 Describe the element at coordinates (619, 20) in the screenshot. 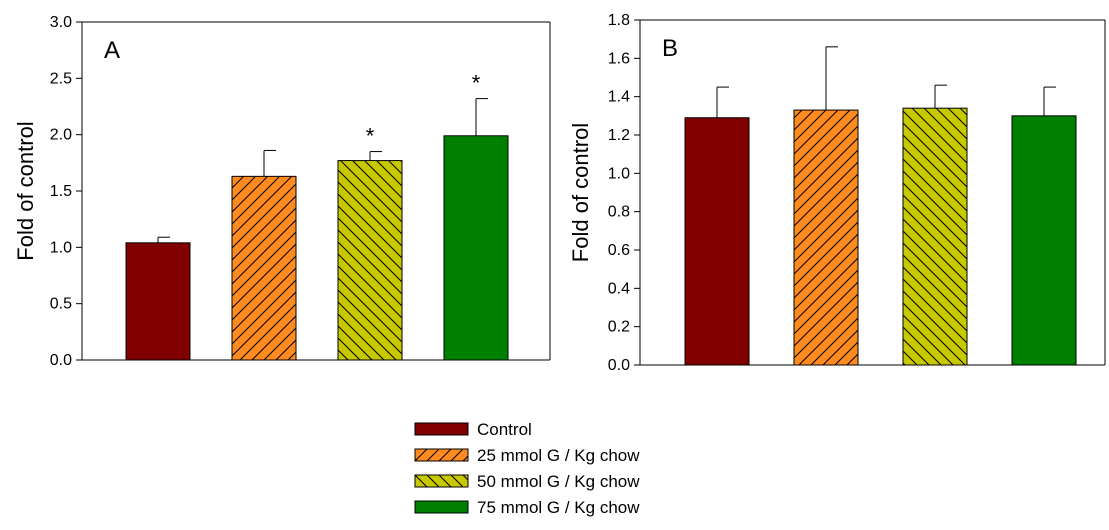

I see `y-tick-label: 1.8` at that location.